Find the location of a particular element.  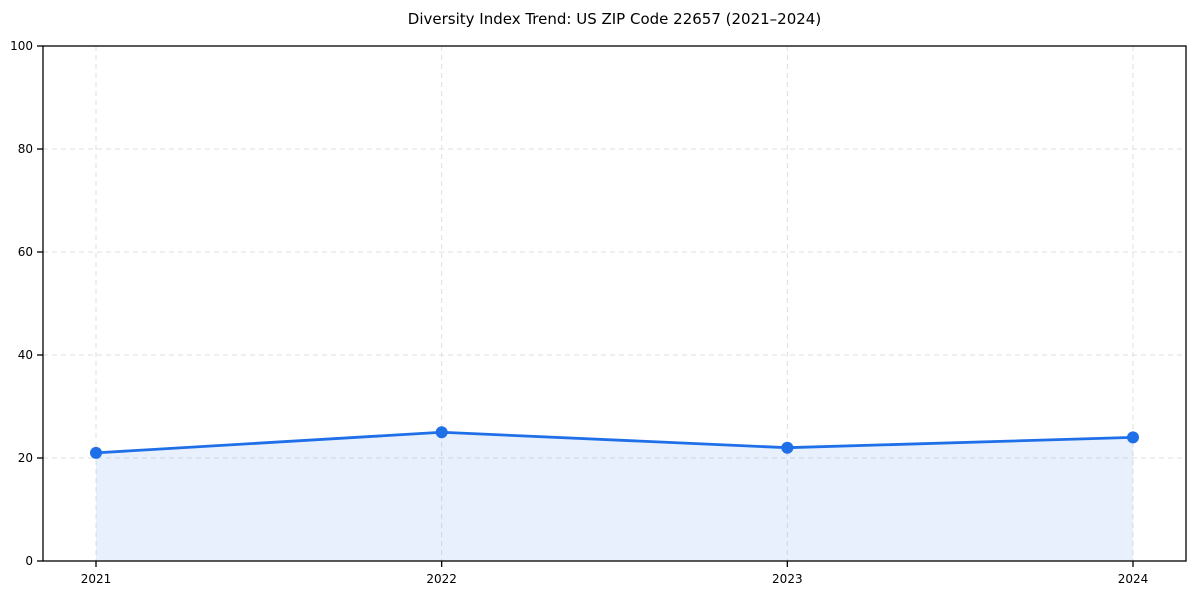

x-tick-label: 2021 is located at coordinates (96, 579).